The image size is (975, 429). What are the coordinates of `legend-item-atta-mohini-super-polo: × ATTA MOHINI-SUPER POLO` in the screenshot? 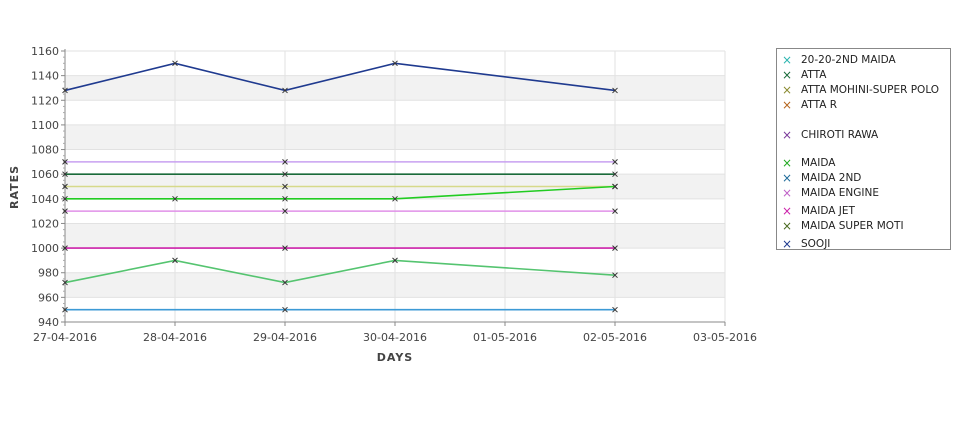 It's located at (863, 90).